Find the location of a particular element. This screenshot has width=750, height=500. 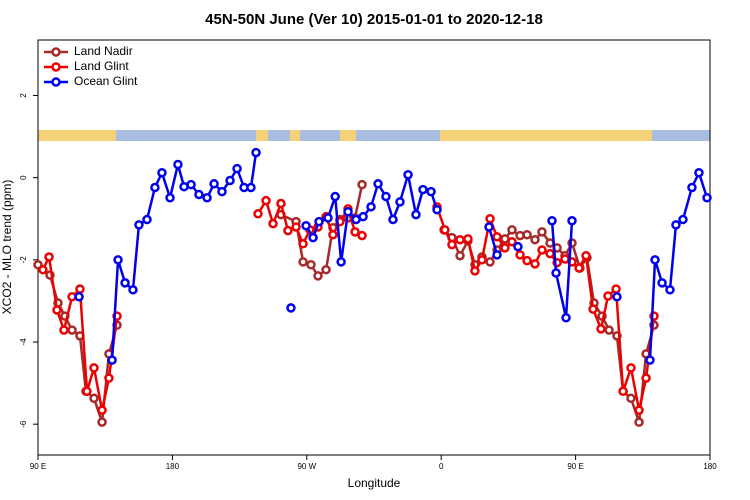

y-tick-label: -6 is located at coordinates (23, 424).